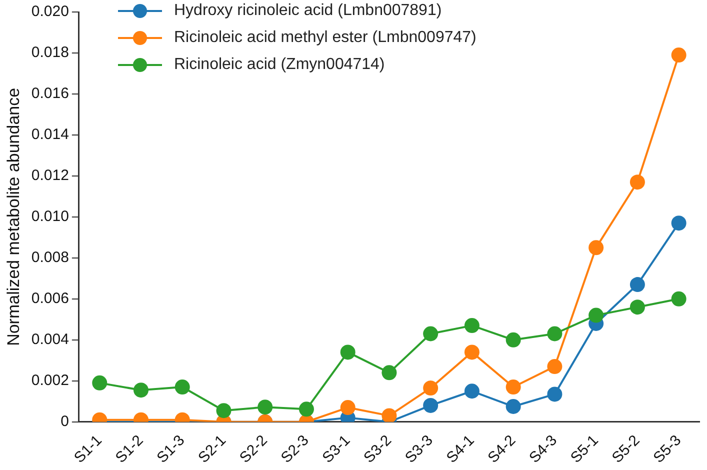  What do you see at coordinates (50, 339) in the screenshot?
I see `y-tick-label: 0.004` at bounding box center [50, 339].